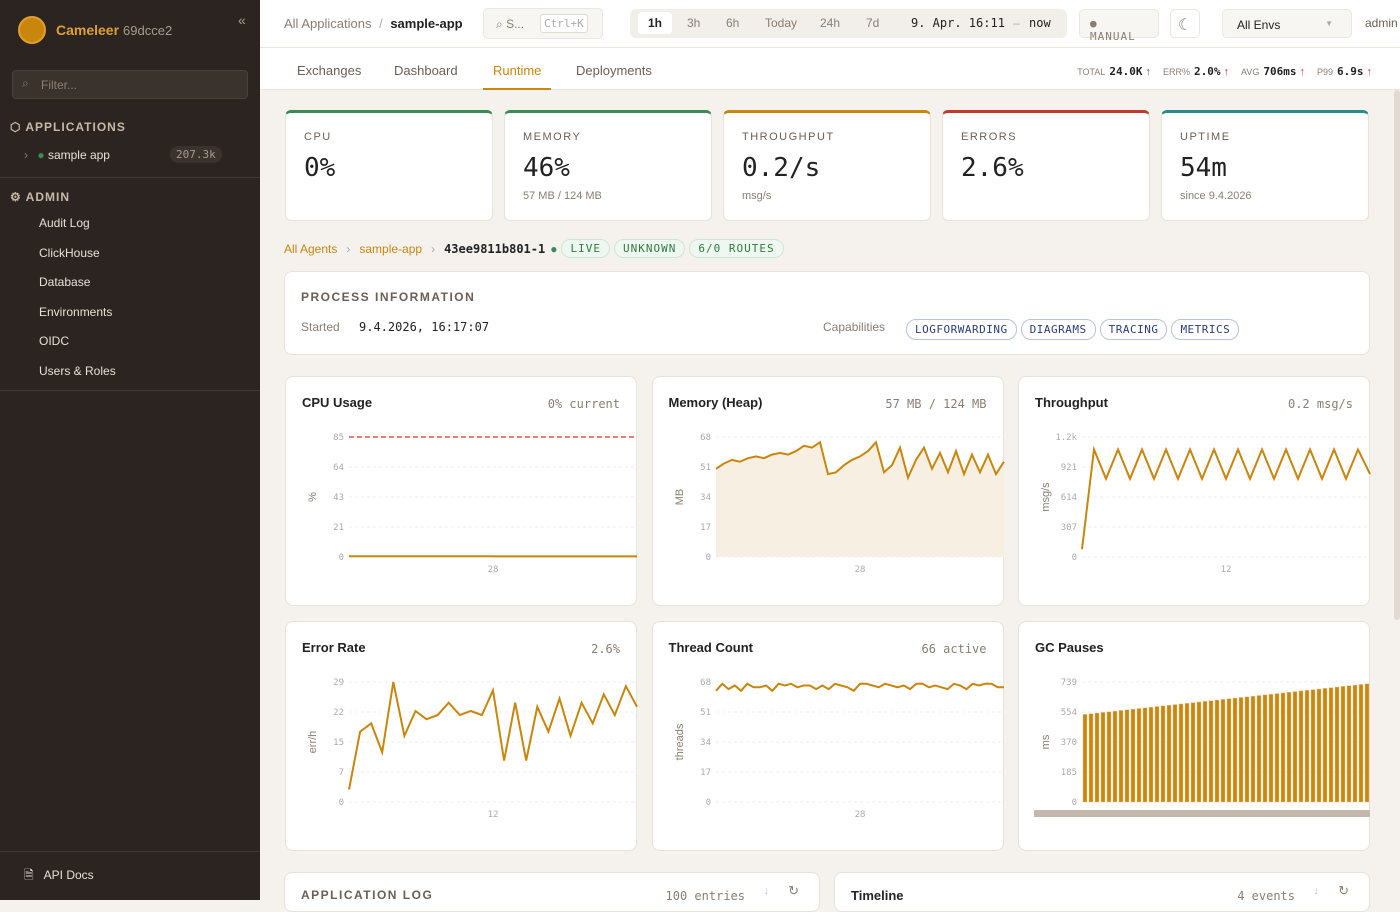  What do you see at coordinates (493, 736) in the screenshot?
I see `series-line` at bounding box center [493, 736].